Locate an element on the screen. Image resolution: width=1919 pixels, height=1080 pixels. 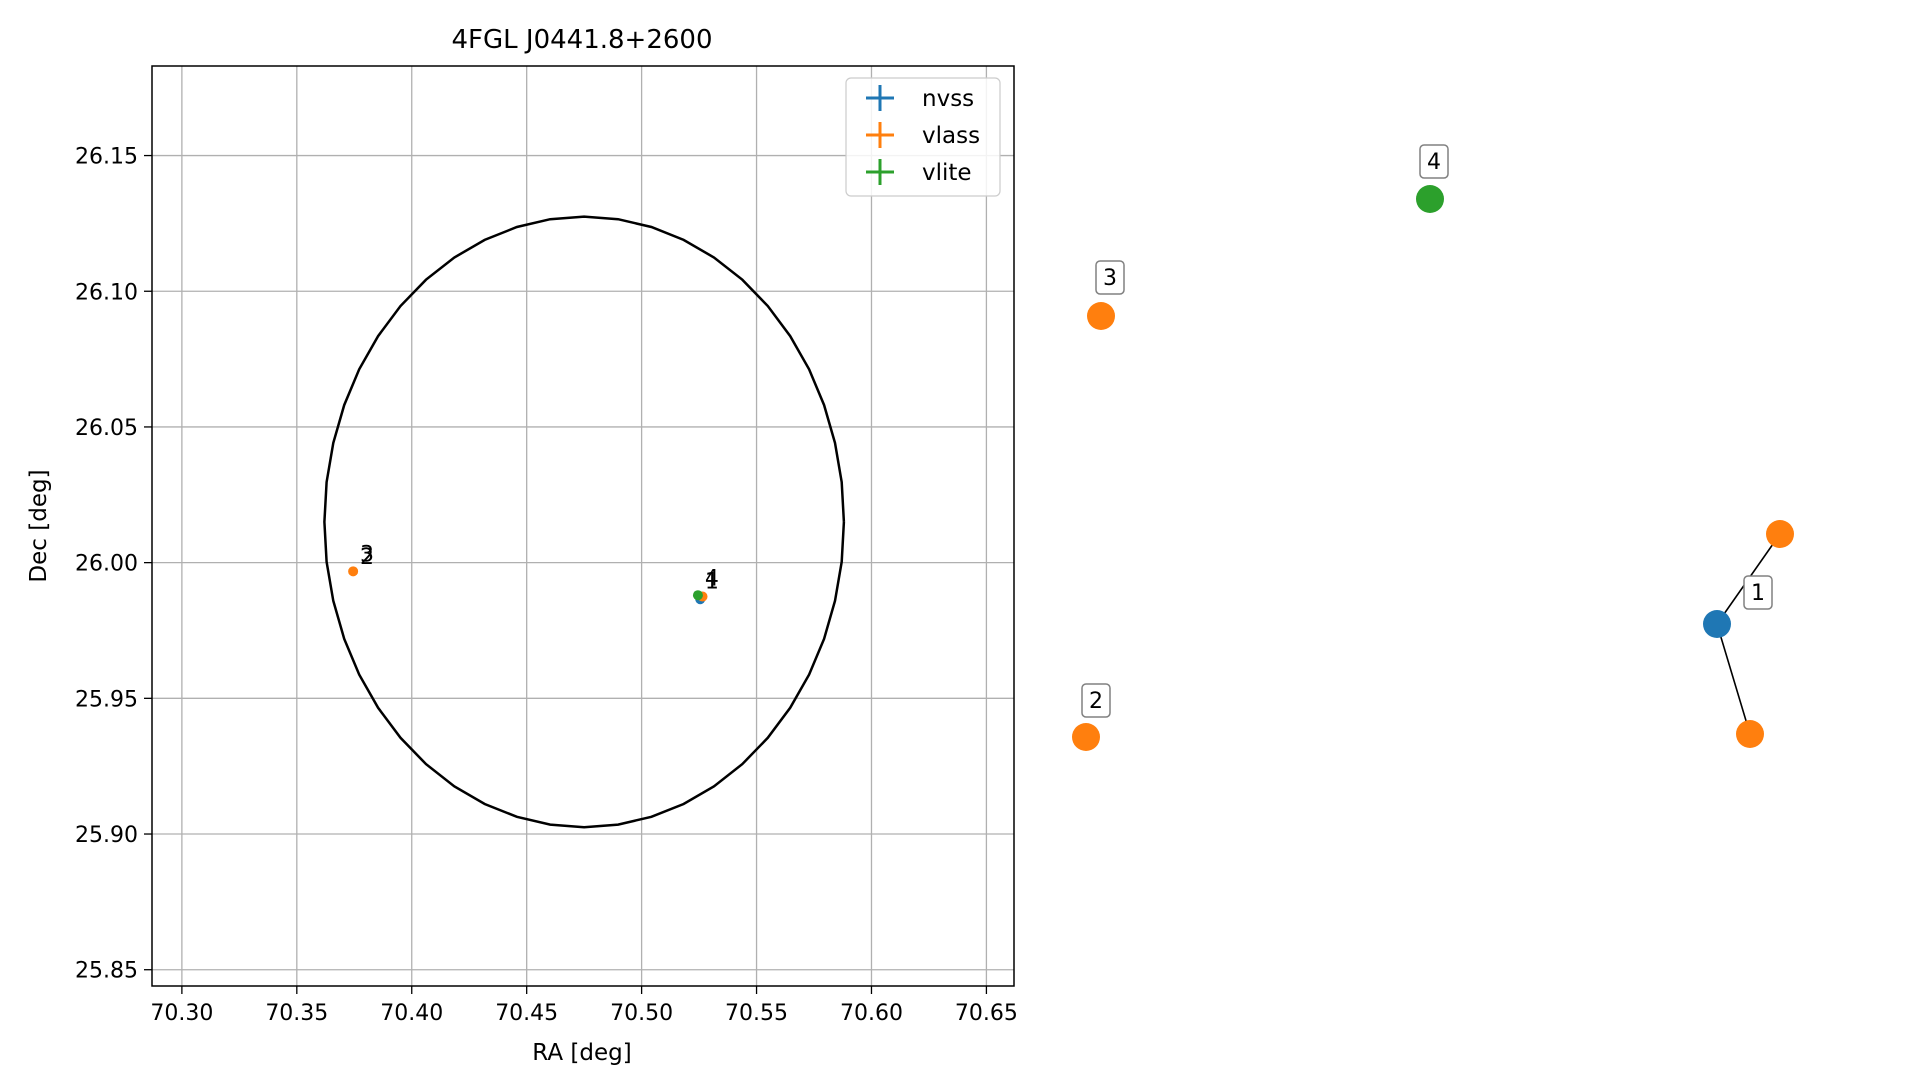
x-tick-label: 70.55 is located at coordinates (756, 1013).